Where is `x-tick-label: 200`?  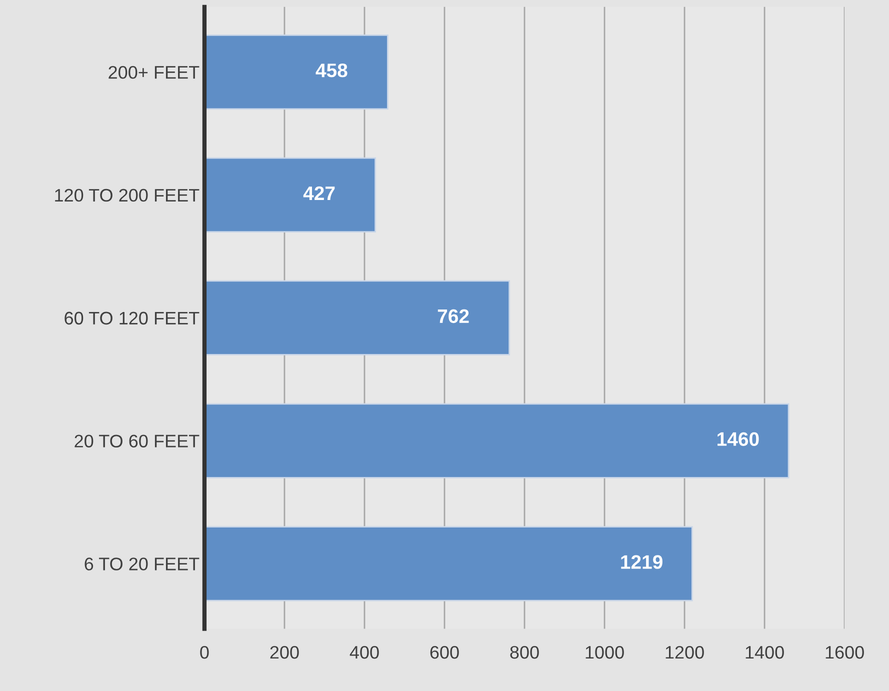
x-tick-label: 200 is located at coordinates (284, 652).